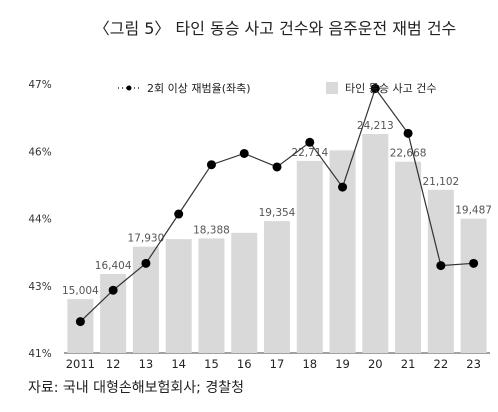 The image size is (498, 412). I want to click on bar-data-label: 22,668, so click(408, 154).